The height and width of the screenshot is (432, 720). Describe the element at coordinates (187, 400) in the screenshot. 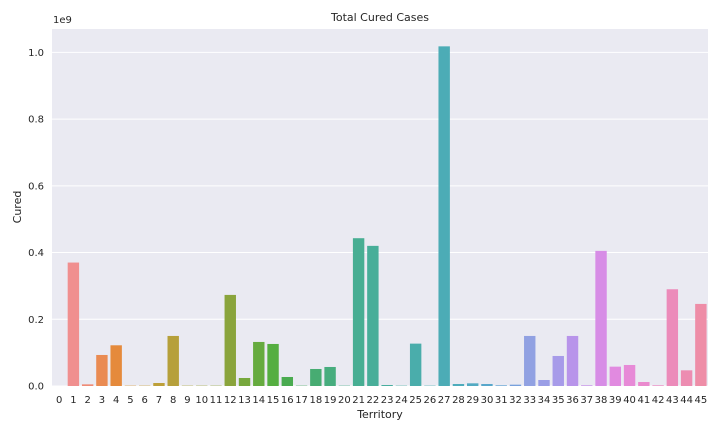

I see `x-tick-label: 9` at that location.